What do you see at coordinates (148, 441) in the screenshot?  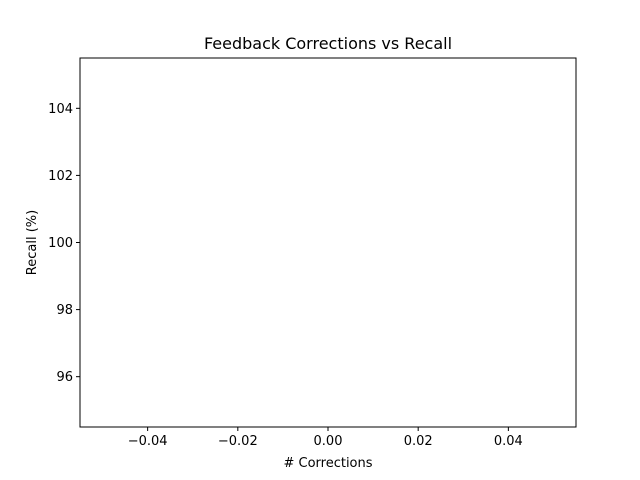 I see `x-tick-label: −0.04` at bounding box center [148, 441].